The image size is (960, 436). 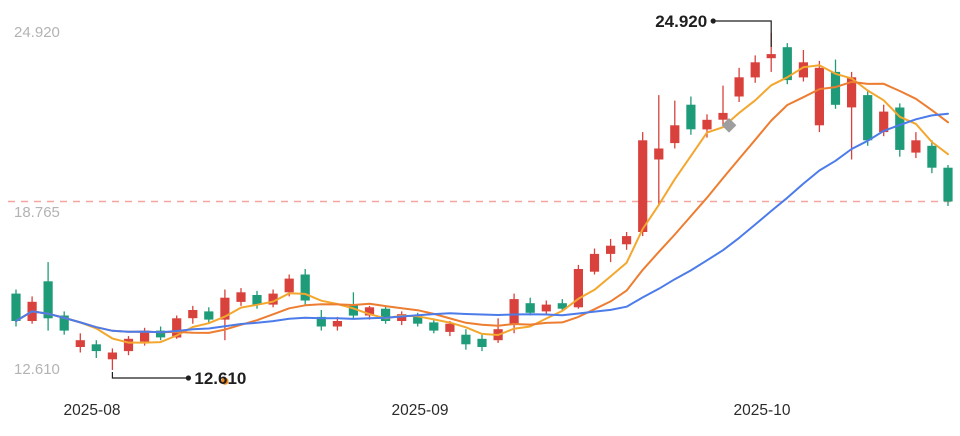 I want to click on max-annotation-label: 24.920, so click(x=681, y=21).